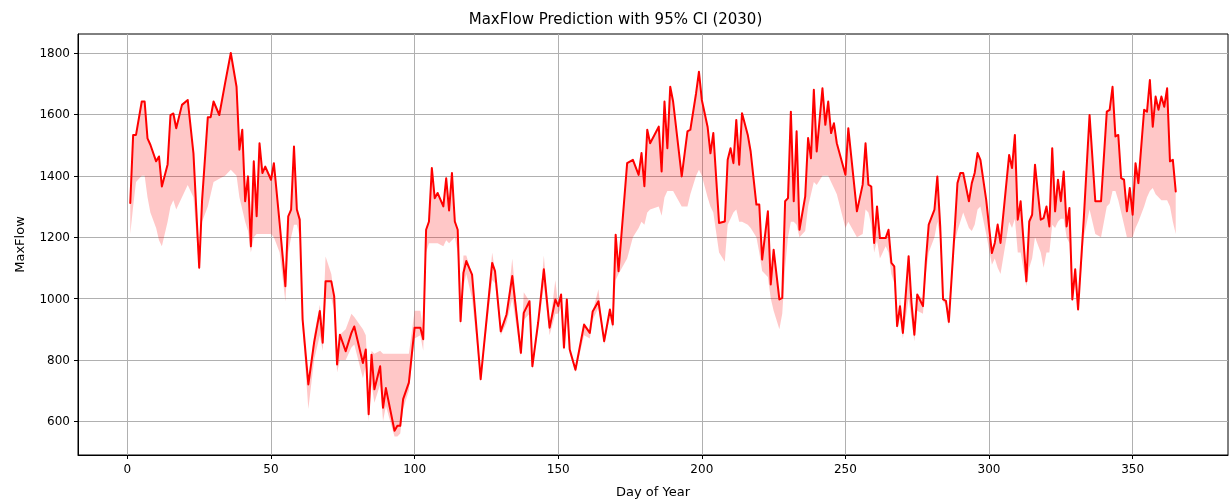  Describe the element at coordinates (653, 491) in the screenshot. I see `x-axis-title: Day of Year` at that location.